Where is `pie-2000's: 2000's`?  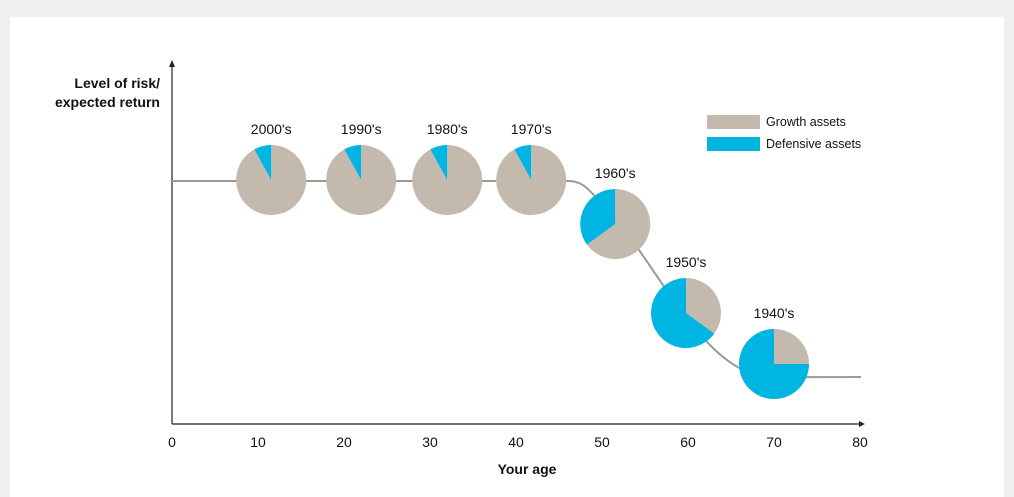
pie-2000's: 2000's is located at coordinates (271, 168).